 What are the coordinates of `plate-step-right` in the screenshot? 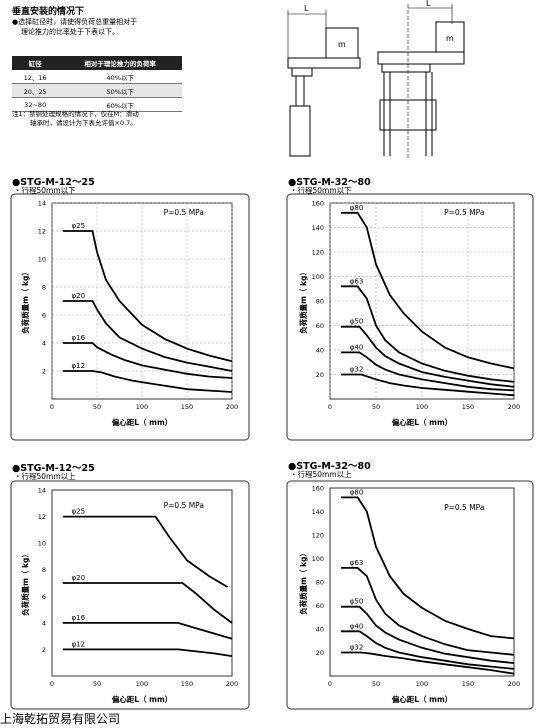 It's located at (406, 68).